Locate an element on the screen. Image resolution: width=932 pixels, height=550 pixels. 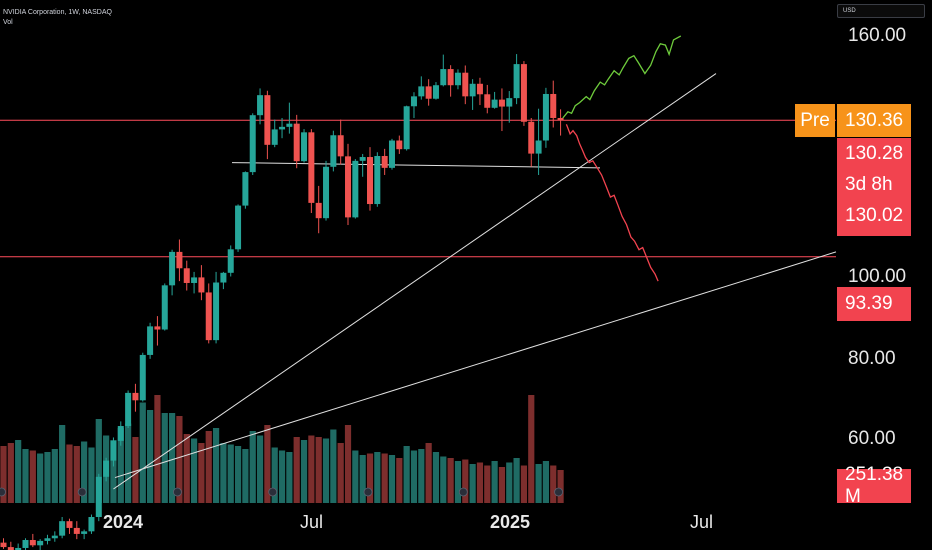
volume-legend: Vol is located at coordinates (8, 22).